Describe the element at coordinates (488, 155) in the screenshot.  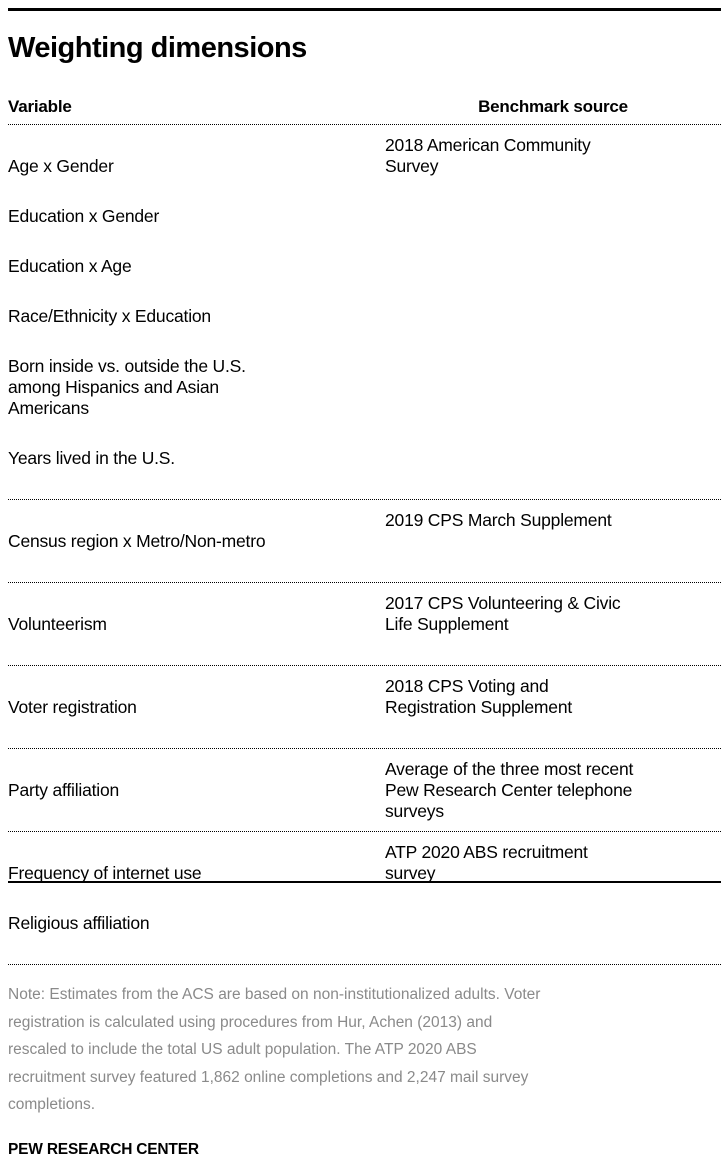
I see `benchmark-cell: 2018 American Community Survey` at that location.